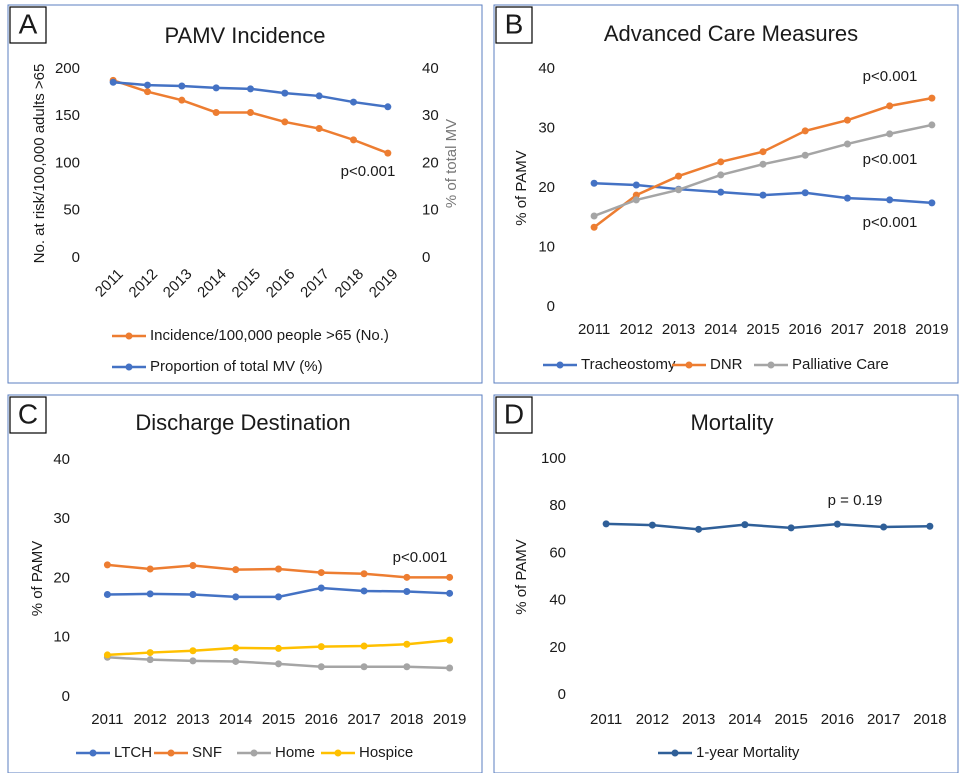 The height and width of the screenshot is (773, 960). I want to click on y2-tick-label: 10, so click(430, 210).